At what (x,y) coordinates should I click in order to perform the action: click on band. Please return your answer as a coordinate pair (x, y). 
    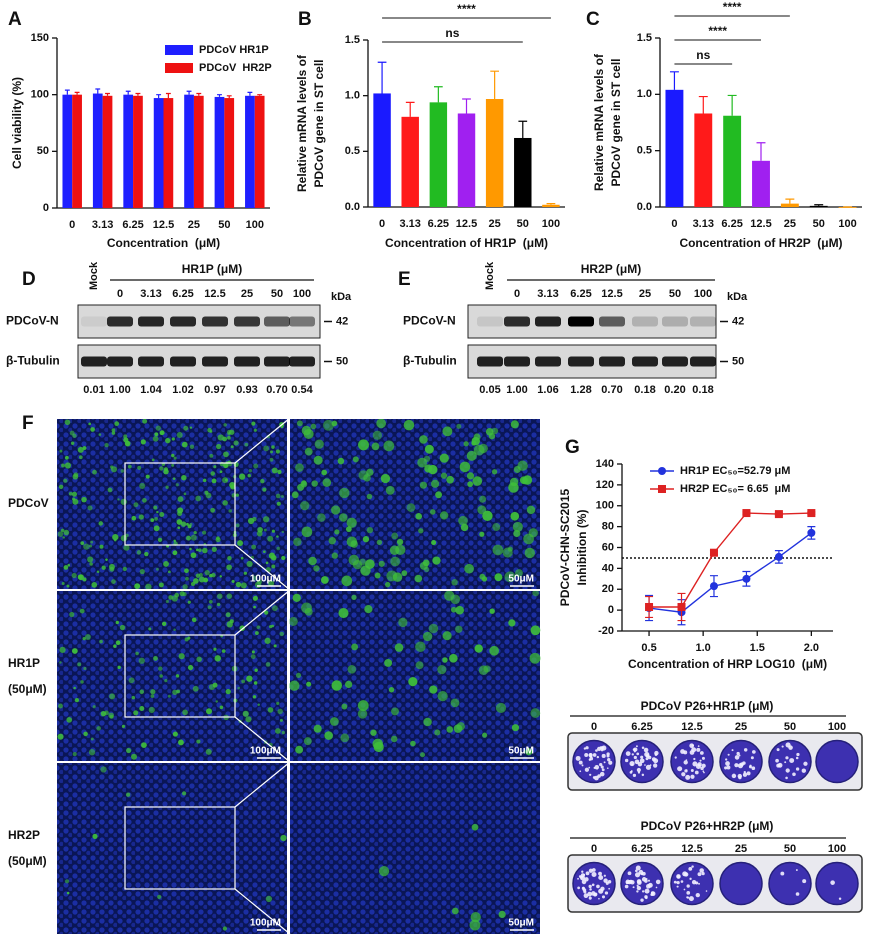
    Looking at the image, I should click on (151, 361).